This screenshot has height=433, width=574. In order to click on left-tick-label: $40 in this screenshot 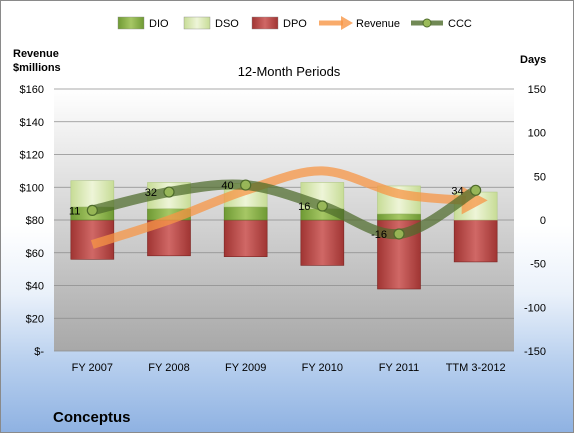, I will do `click(35, 287)`.